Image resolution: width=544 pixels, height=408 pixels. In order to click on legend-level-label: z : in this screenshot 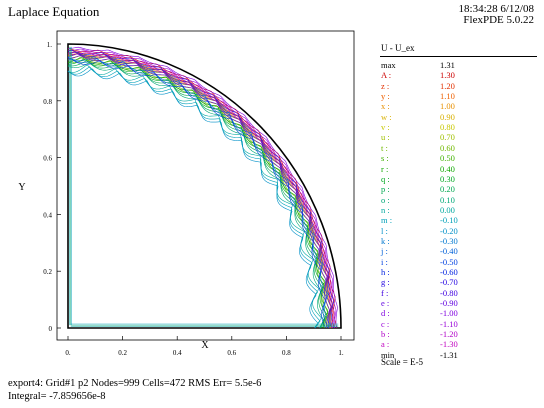, I will do `click(385, 85)`.